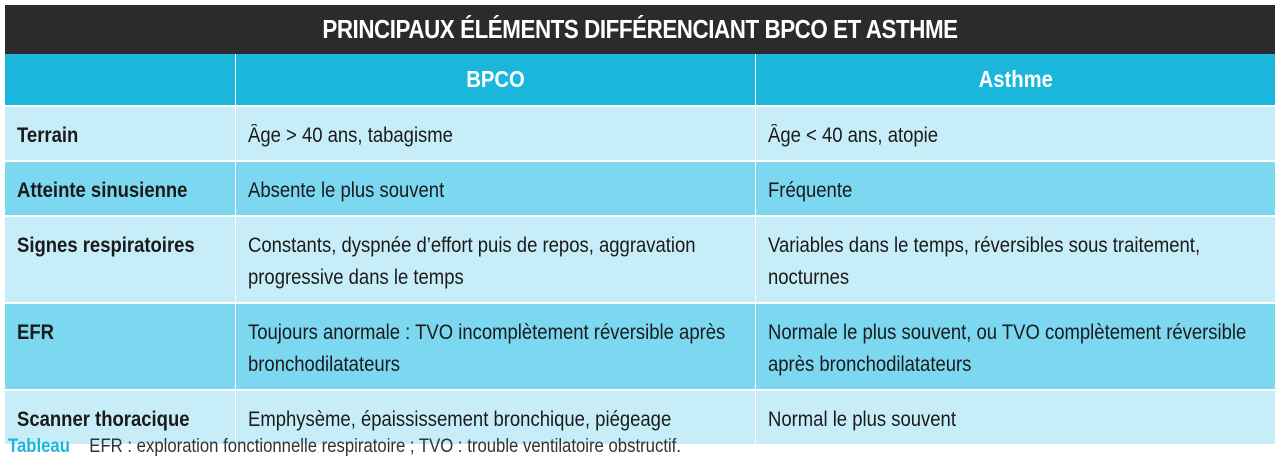 This screenshot has height=462, width=1280. What do you see at coordinates (120, 259) in the screenshot?
I see `row-label: Signes respiratoires` at bounding box center [120, 259].